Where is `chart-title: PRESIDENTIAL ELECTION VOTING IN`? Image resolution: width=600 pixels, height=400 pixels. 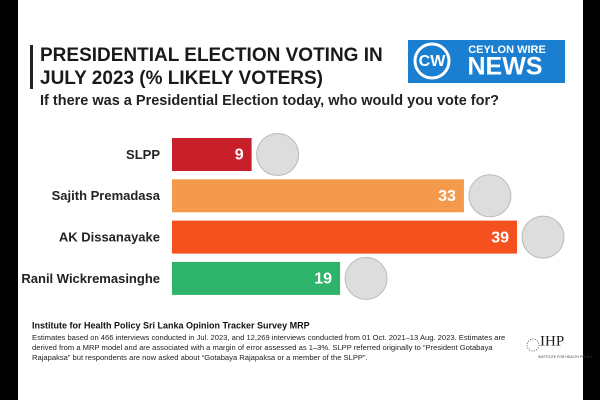 chart-title: PRESIDENTIAL ELECTION VOTING IN is located at coordinates (211, 55).